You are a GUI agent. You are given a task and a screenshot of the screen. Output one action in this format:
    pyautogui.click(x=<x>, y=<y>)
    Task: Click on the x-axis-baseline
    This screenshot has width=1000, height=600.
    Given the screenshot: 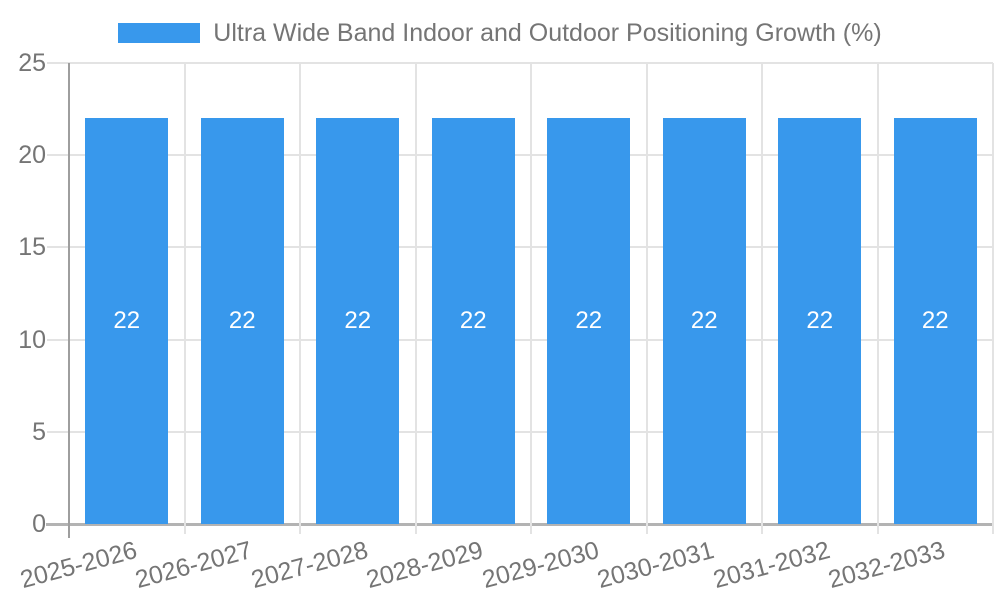 What is the action you would take?
    pyautogui.click(x=519, y=524)
    